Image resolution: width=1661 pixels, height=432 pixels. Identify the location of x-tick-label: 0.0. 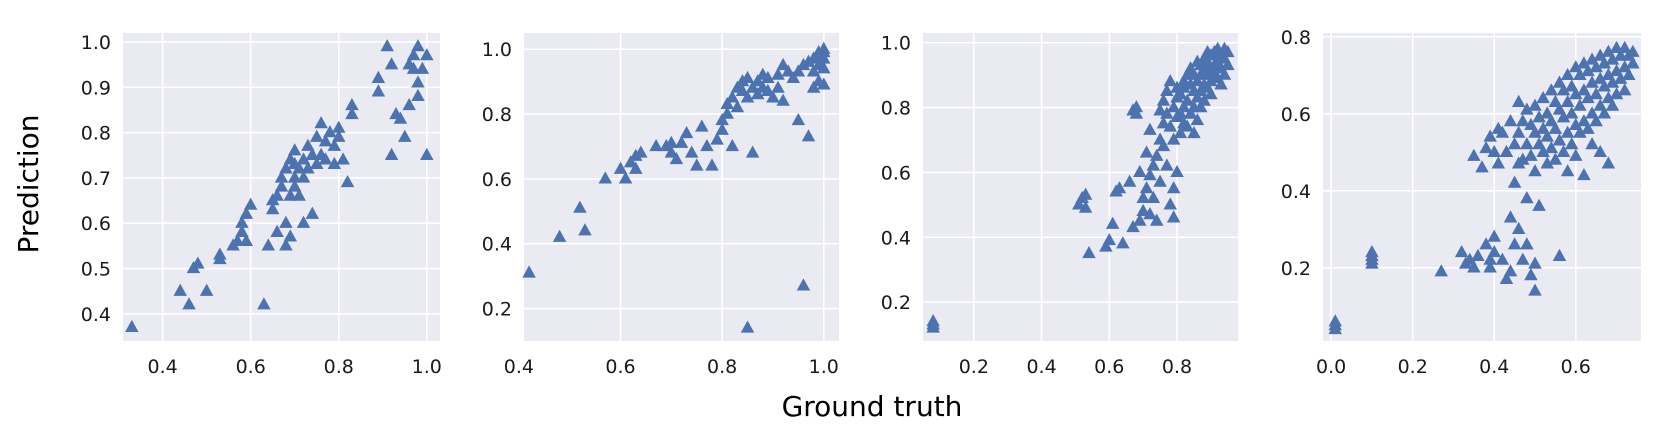
(1331, 367).